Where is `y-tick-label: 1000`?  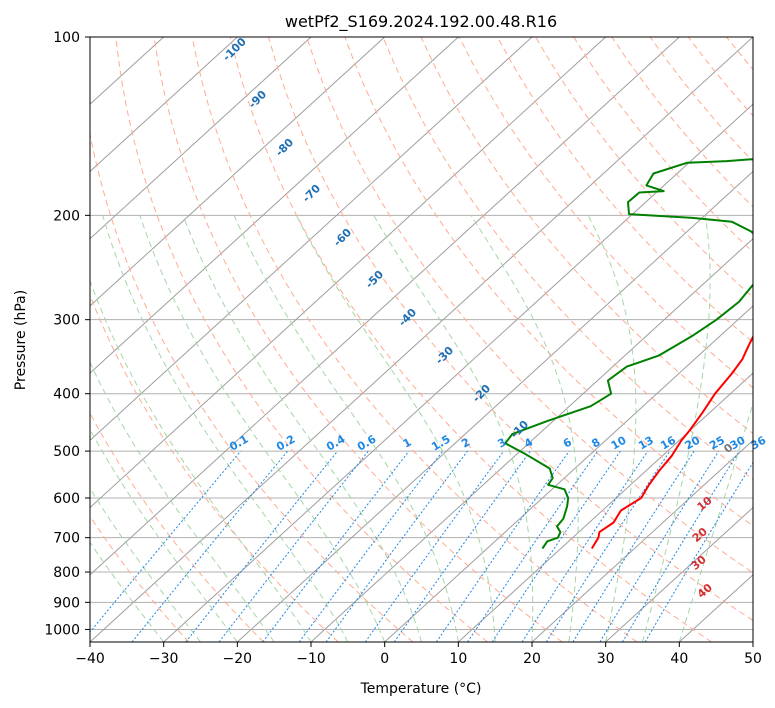 y-tick-label: 1000 is located at coordinates (62, 630).